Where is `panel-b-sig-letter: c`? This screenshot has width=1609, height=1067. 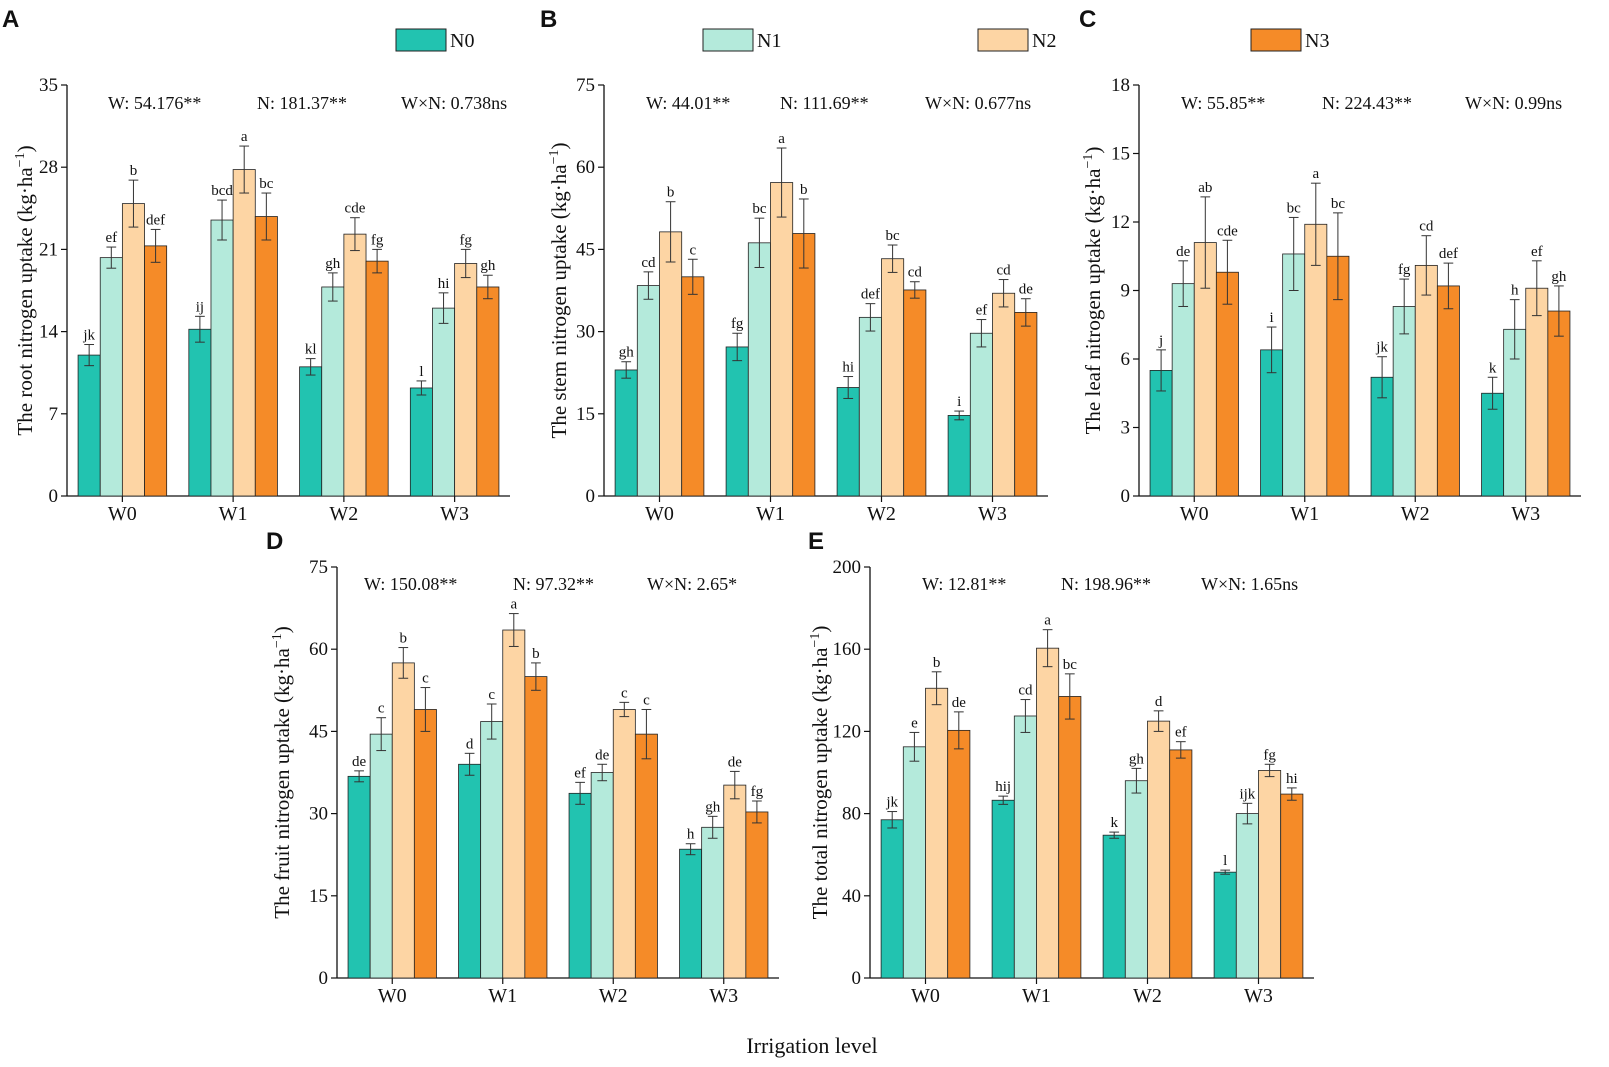
panel-b-sig-letter: c is located at coordinates (692, 250).